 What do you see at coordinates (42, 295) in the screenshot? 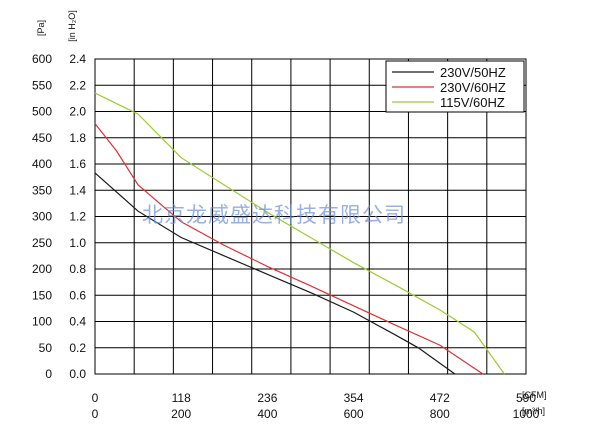
I see `y-tick-label-pa: 150` at bounding box center [42, 295].